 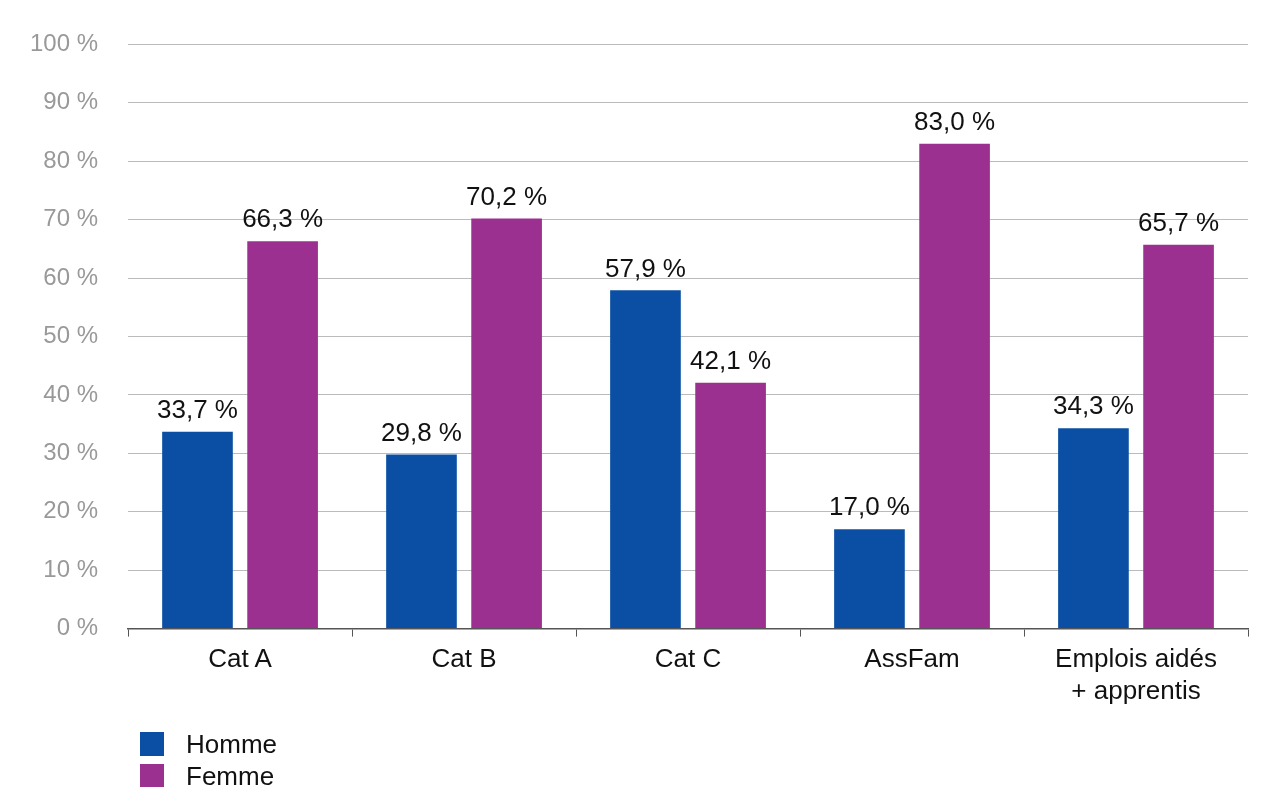 I want to click on x-tick-label: Emplois aidés + apprentis, so click(x=1136, y=674).